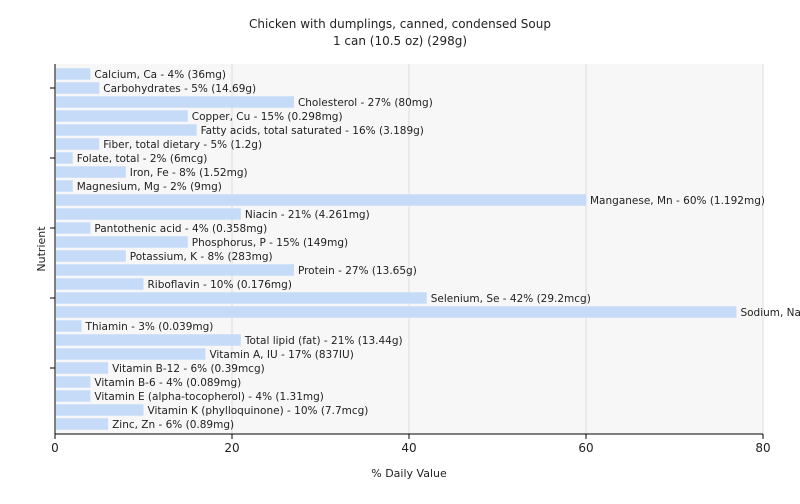  What do you see at coordinates (188, 369) in the screenshot?
I see `bar-label: Vitamin B-12 - 6% (0.39mcg)` at bounding box center [188, 369].